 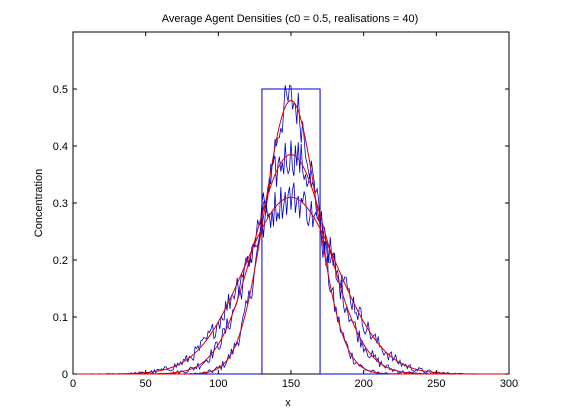 What do you see at coordinates (60, 261) in the screenshot?
I see `y-tick-label: 0.2` at bounding box center [60, 261].